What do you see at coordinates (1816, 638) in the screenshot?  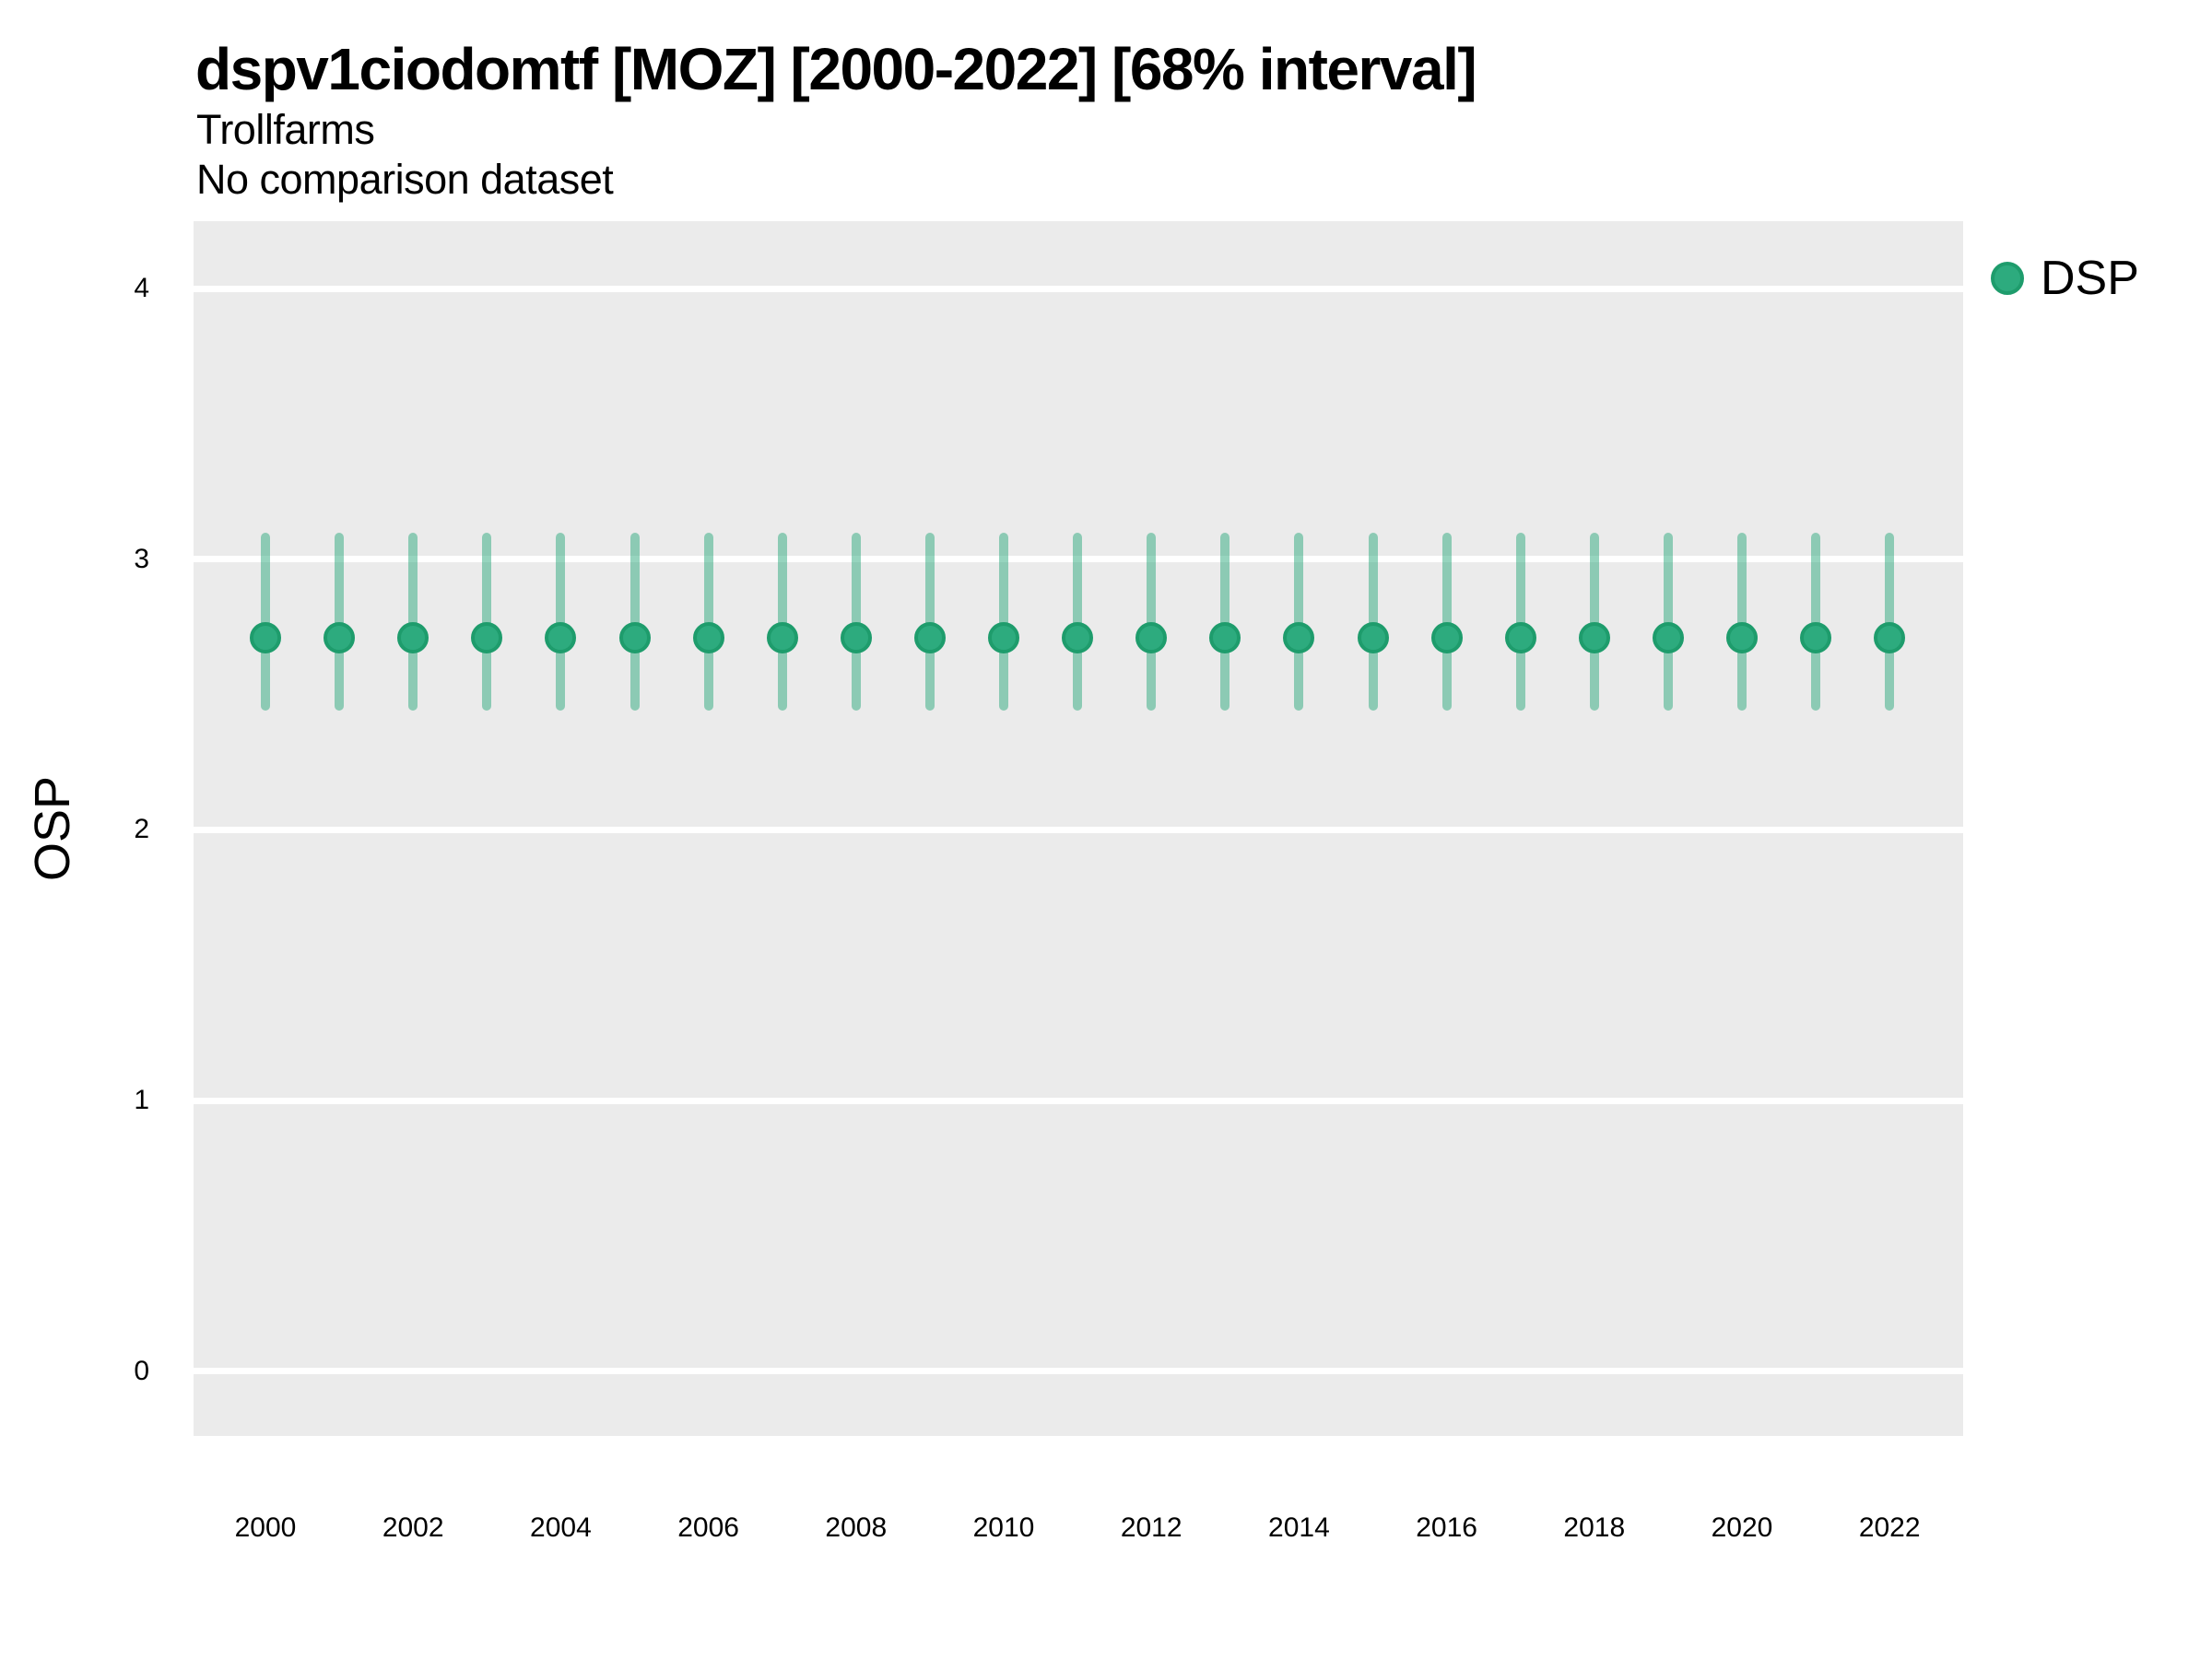 I see `data-point-2021` at bounding box center [1816, 638].